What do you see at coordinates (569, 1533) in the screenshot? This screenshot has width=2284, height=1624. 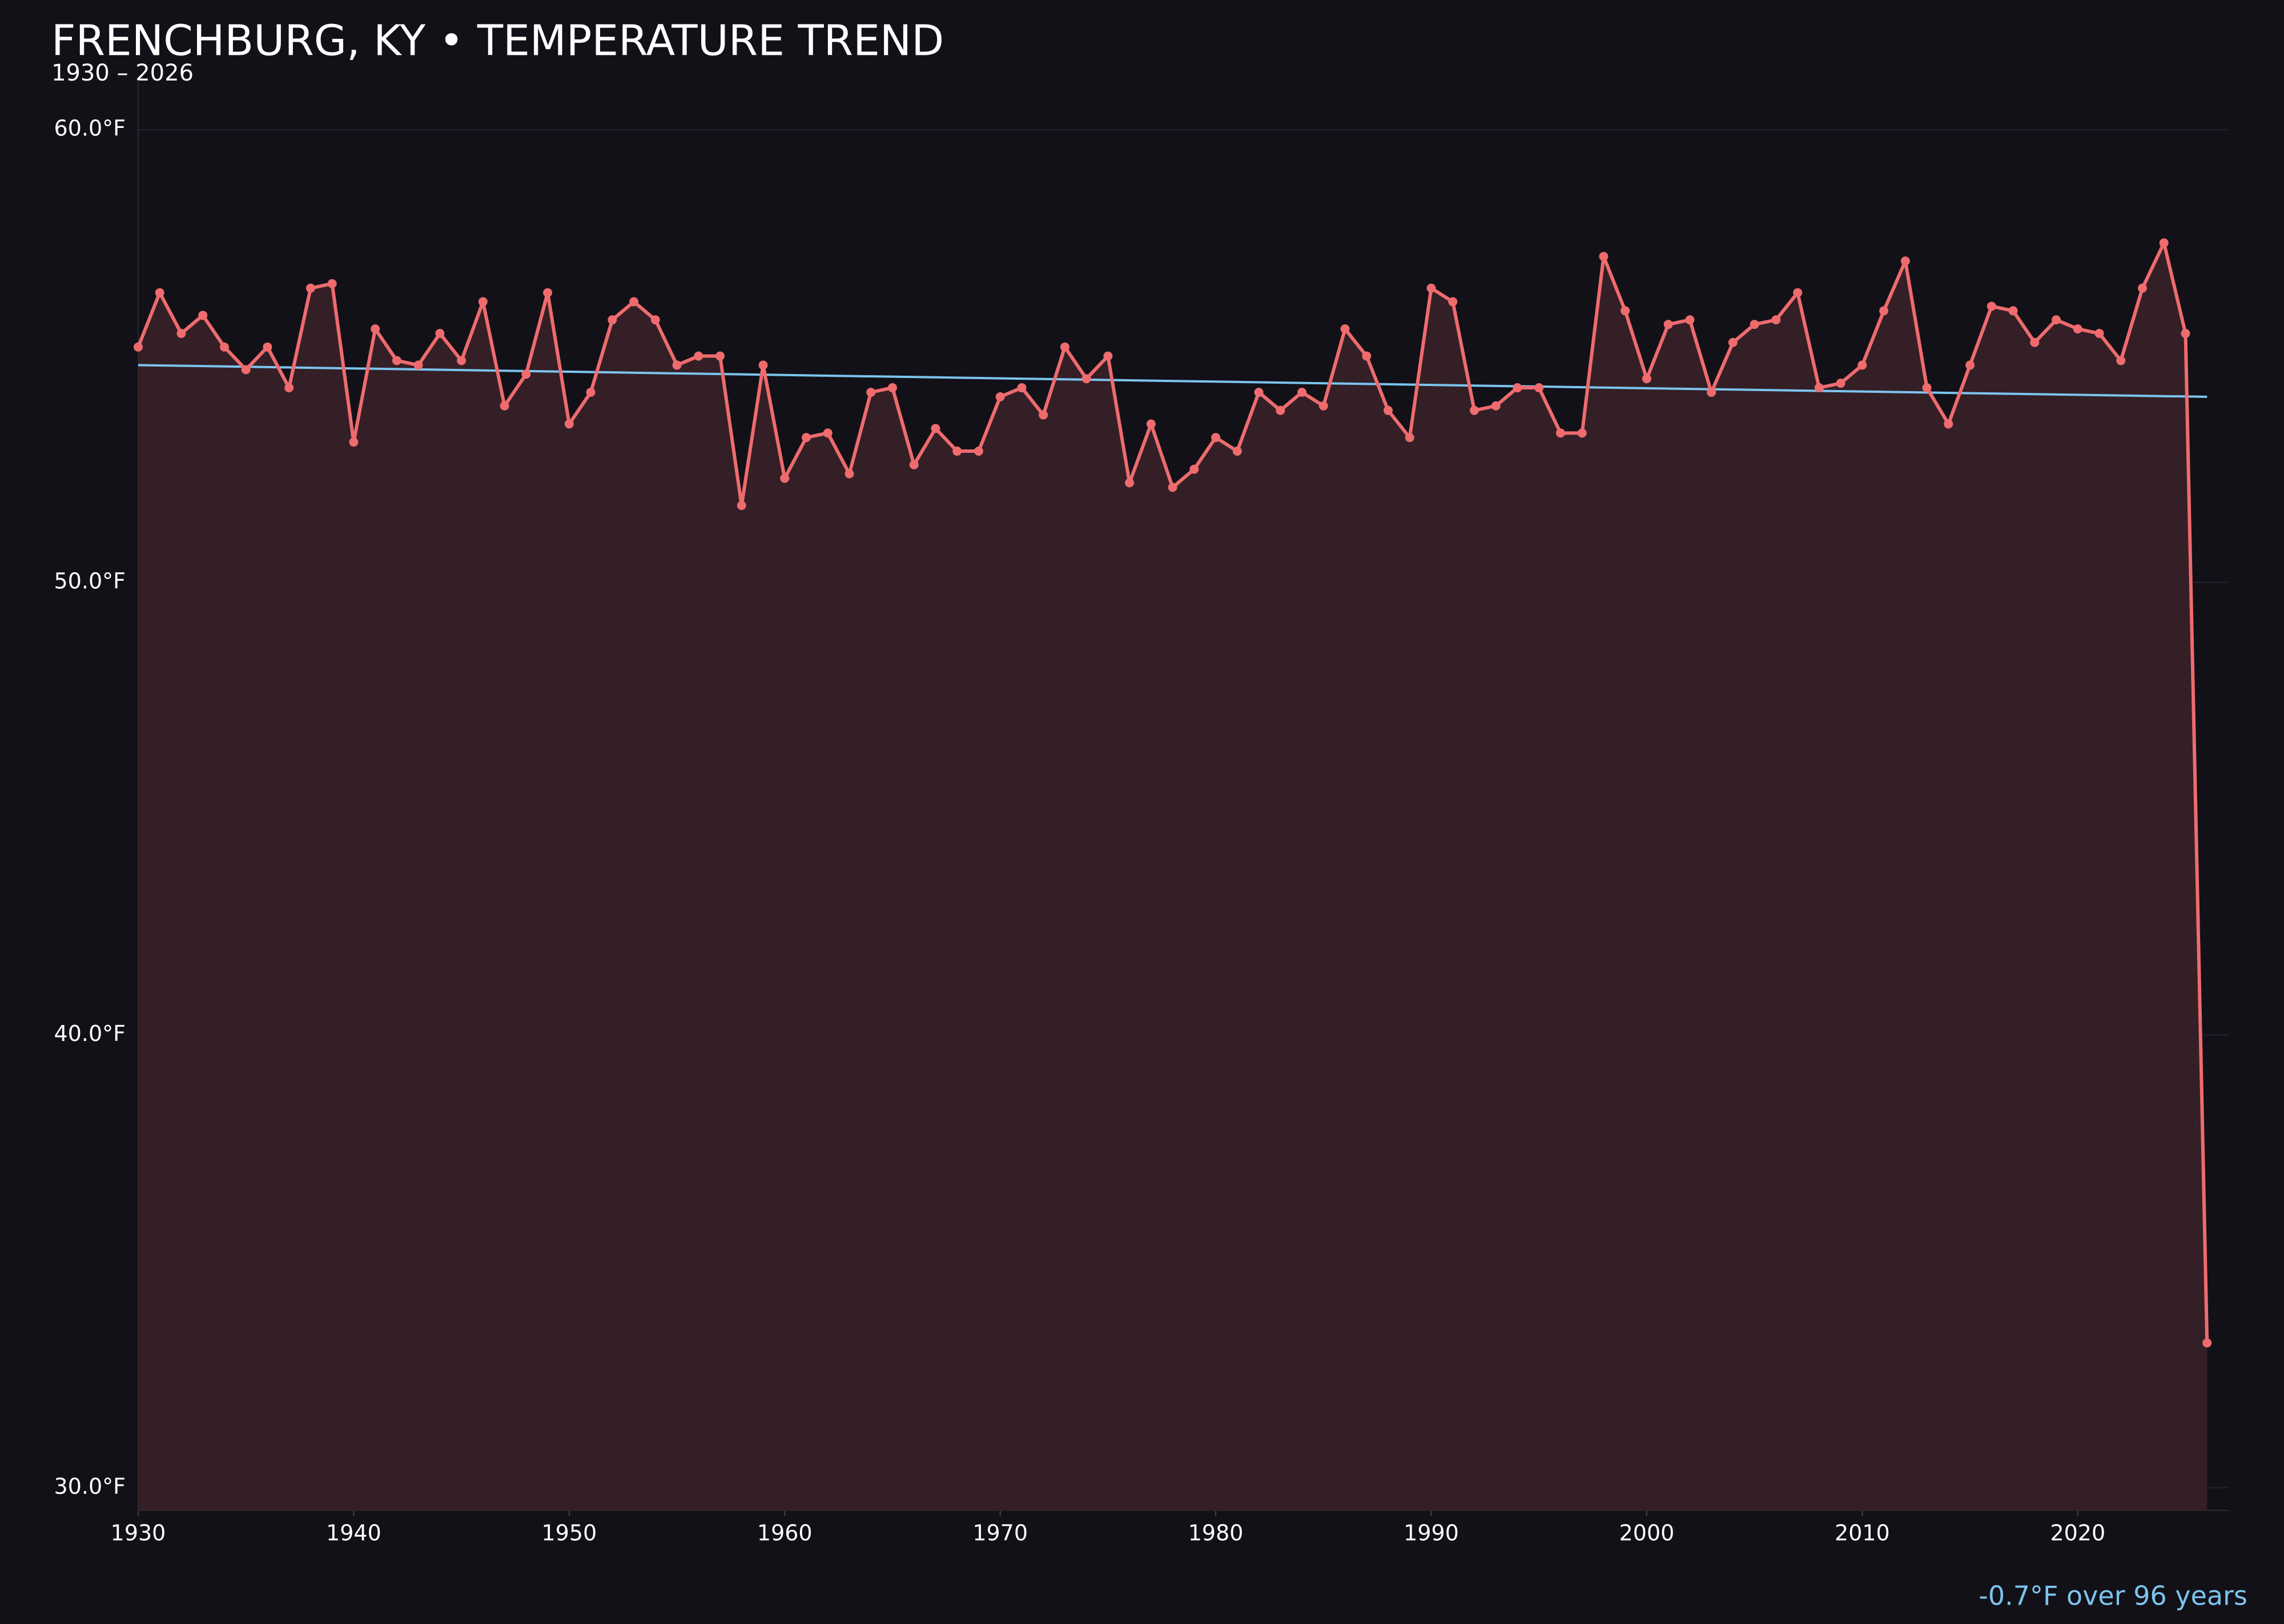 I see `x-tick-label: 1950` at bounding box center [569, 1533].